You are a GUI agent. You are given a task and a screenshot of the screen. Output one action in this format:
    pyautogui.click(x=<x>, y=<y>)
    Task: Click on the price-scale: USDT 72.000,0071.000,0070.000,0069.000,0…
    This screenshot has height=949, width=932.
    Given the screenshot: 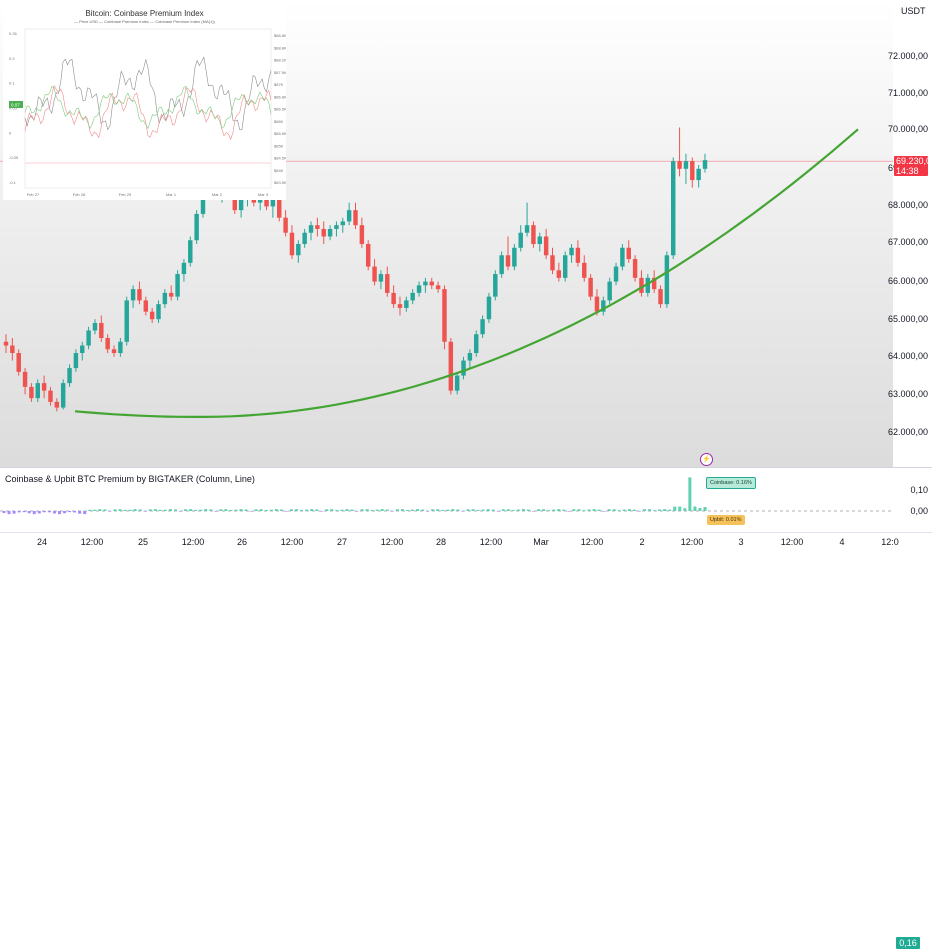 What is the action you would take?
    pyautogui.click(x=910, y=233)
    